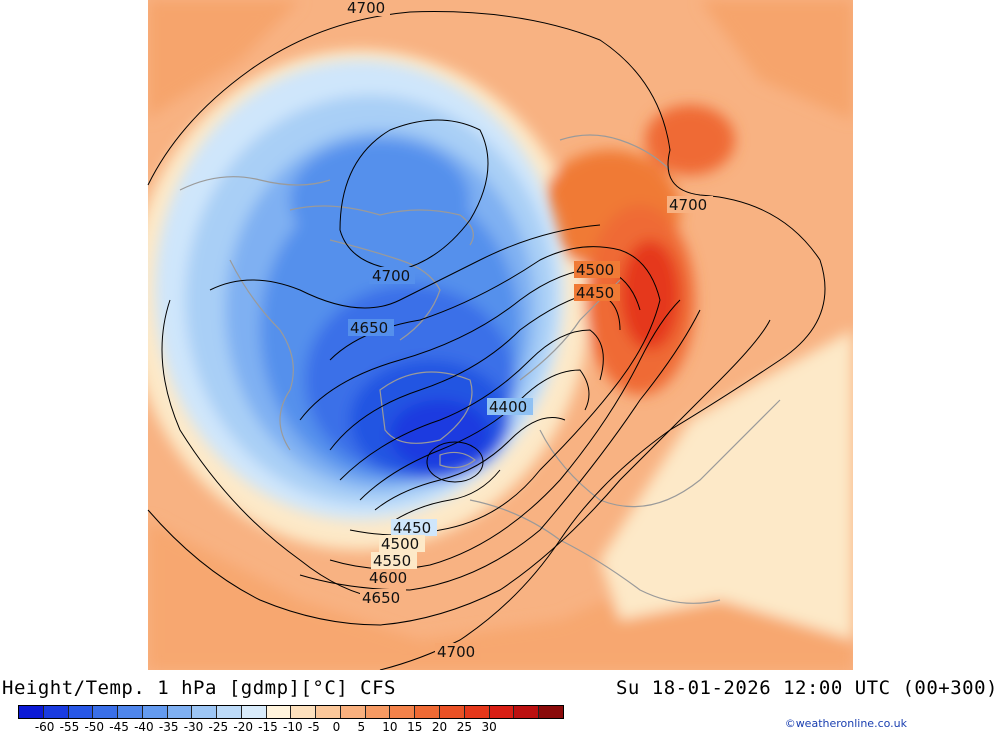 Image resolution: width=1000 pixels, height=734 pixels. What do you see at coordinates (464, 727) in the screenshot?
I see `legend-tick-label: 25` at bounding box center [464, 727].